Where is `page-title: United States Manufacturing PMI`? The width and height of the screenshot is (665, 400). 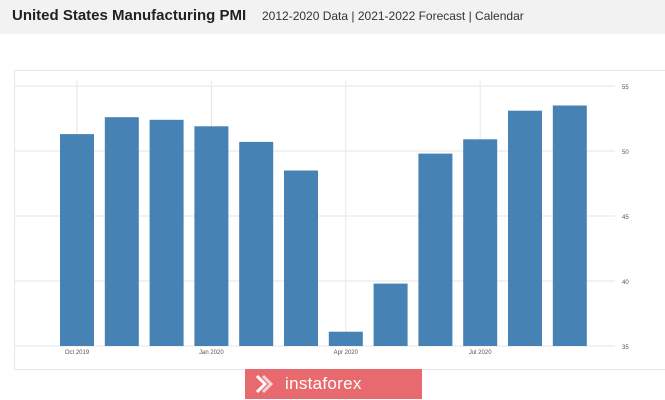 page-title: United States Manufacturing PMI is located at coordinates (129, 15).